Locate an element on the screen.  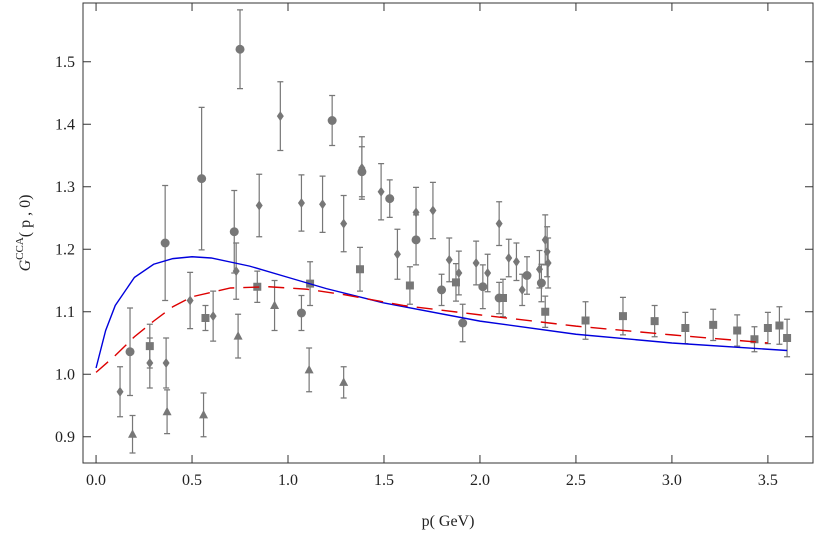
y-tick-label: 1.0 is located at coordinates (65, 374).